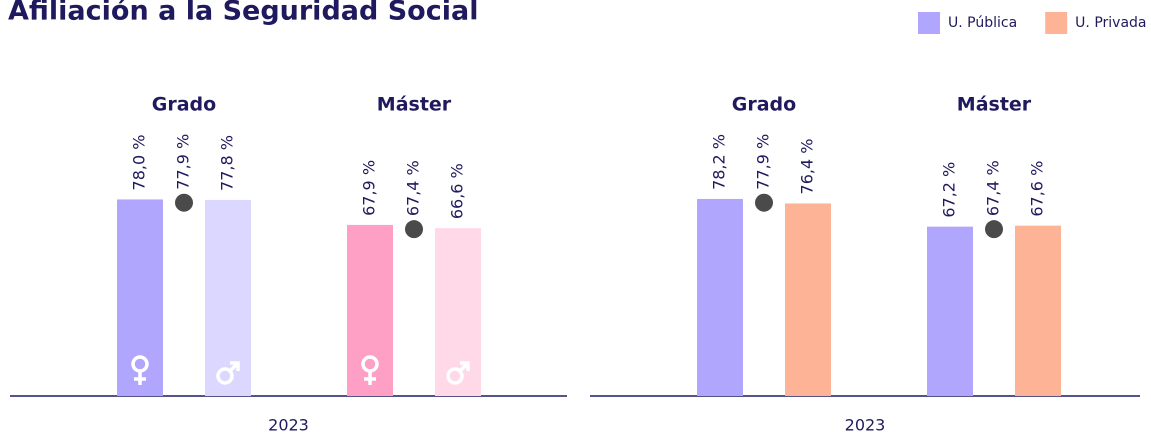 The height and width of the screenshot is (432, 1151). I want to click on legend-label: U. Pública, so click(982, 23).